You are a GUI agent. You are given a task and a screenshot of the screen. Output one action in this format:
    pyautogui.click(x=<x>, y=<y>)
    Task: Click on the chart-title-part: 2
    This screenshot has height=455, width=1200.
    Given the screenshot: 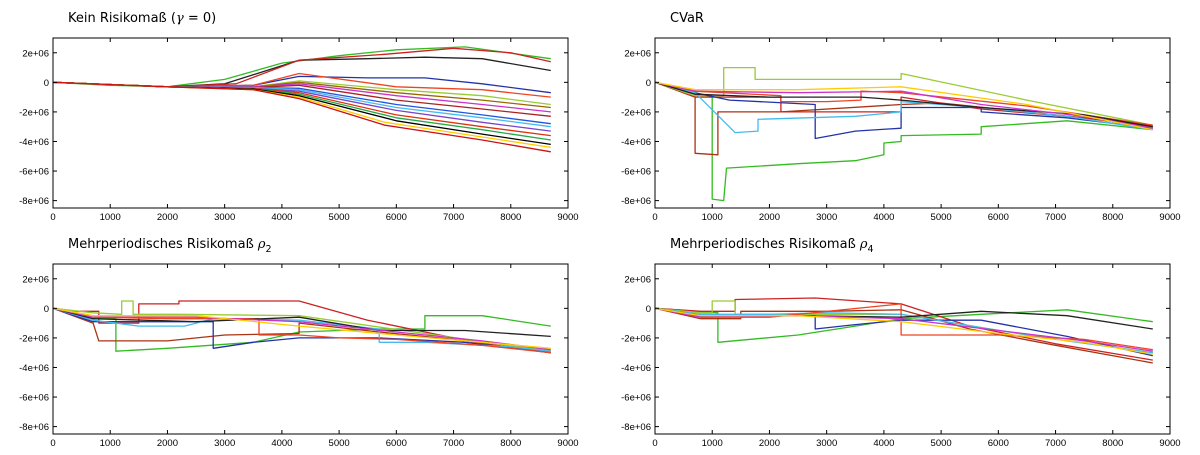 What is the action you would take?
    pyautogui.click(x=269, y=249)
    